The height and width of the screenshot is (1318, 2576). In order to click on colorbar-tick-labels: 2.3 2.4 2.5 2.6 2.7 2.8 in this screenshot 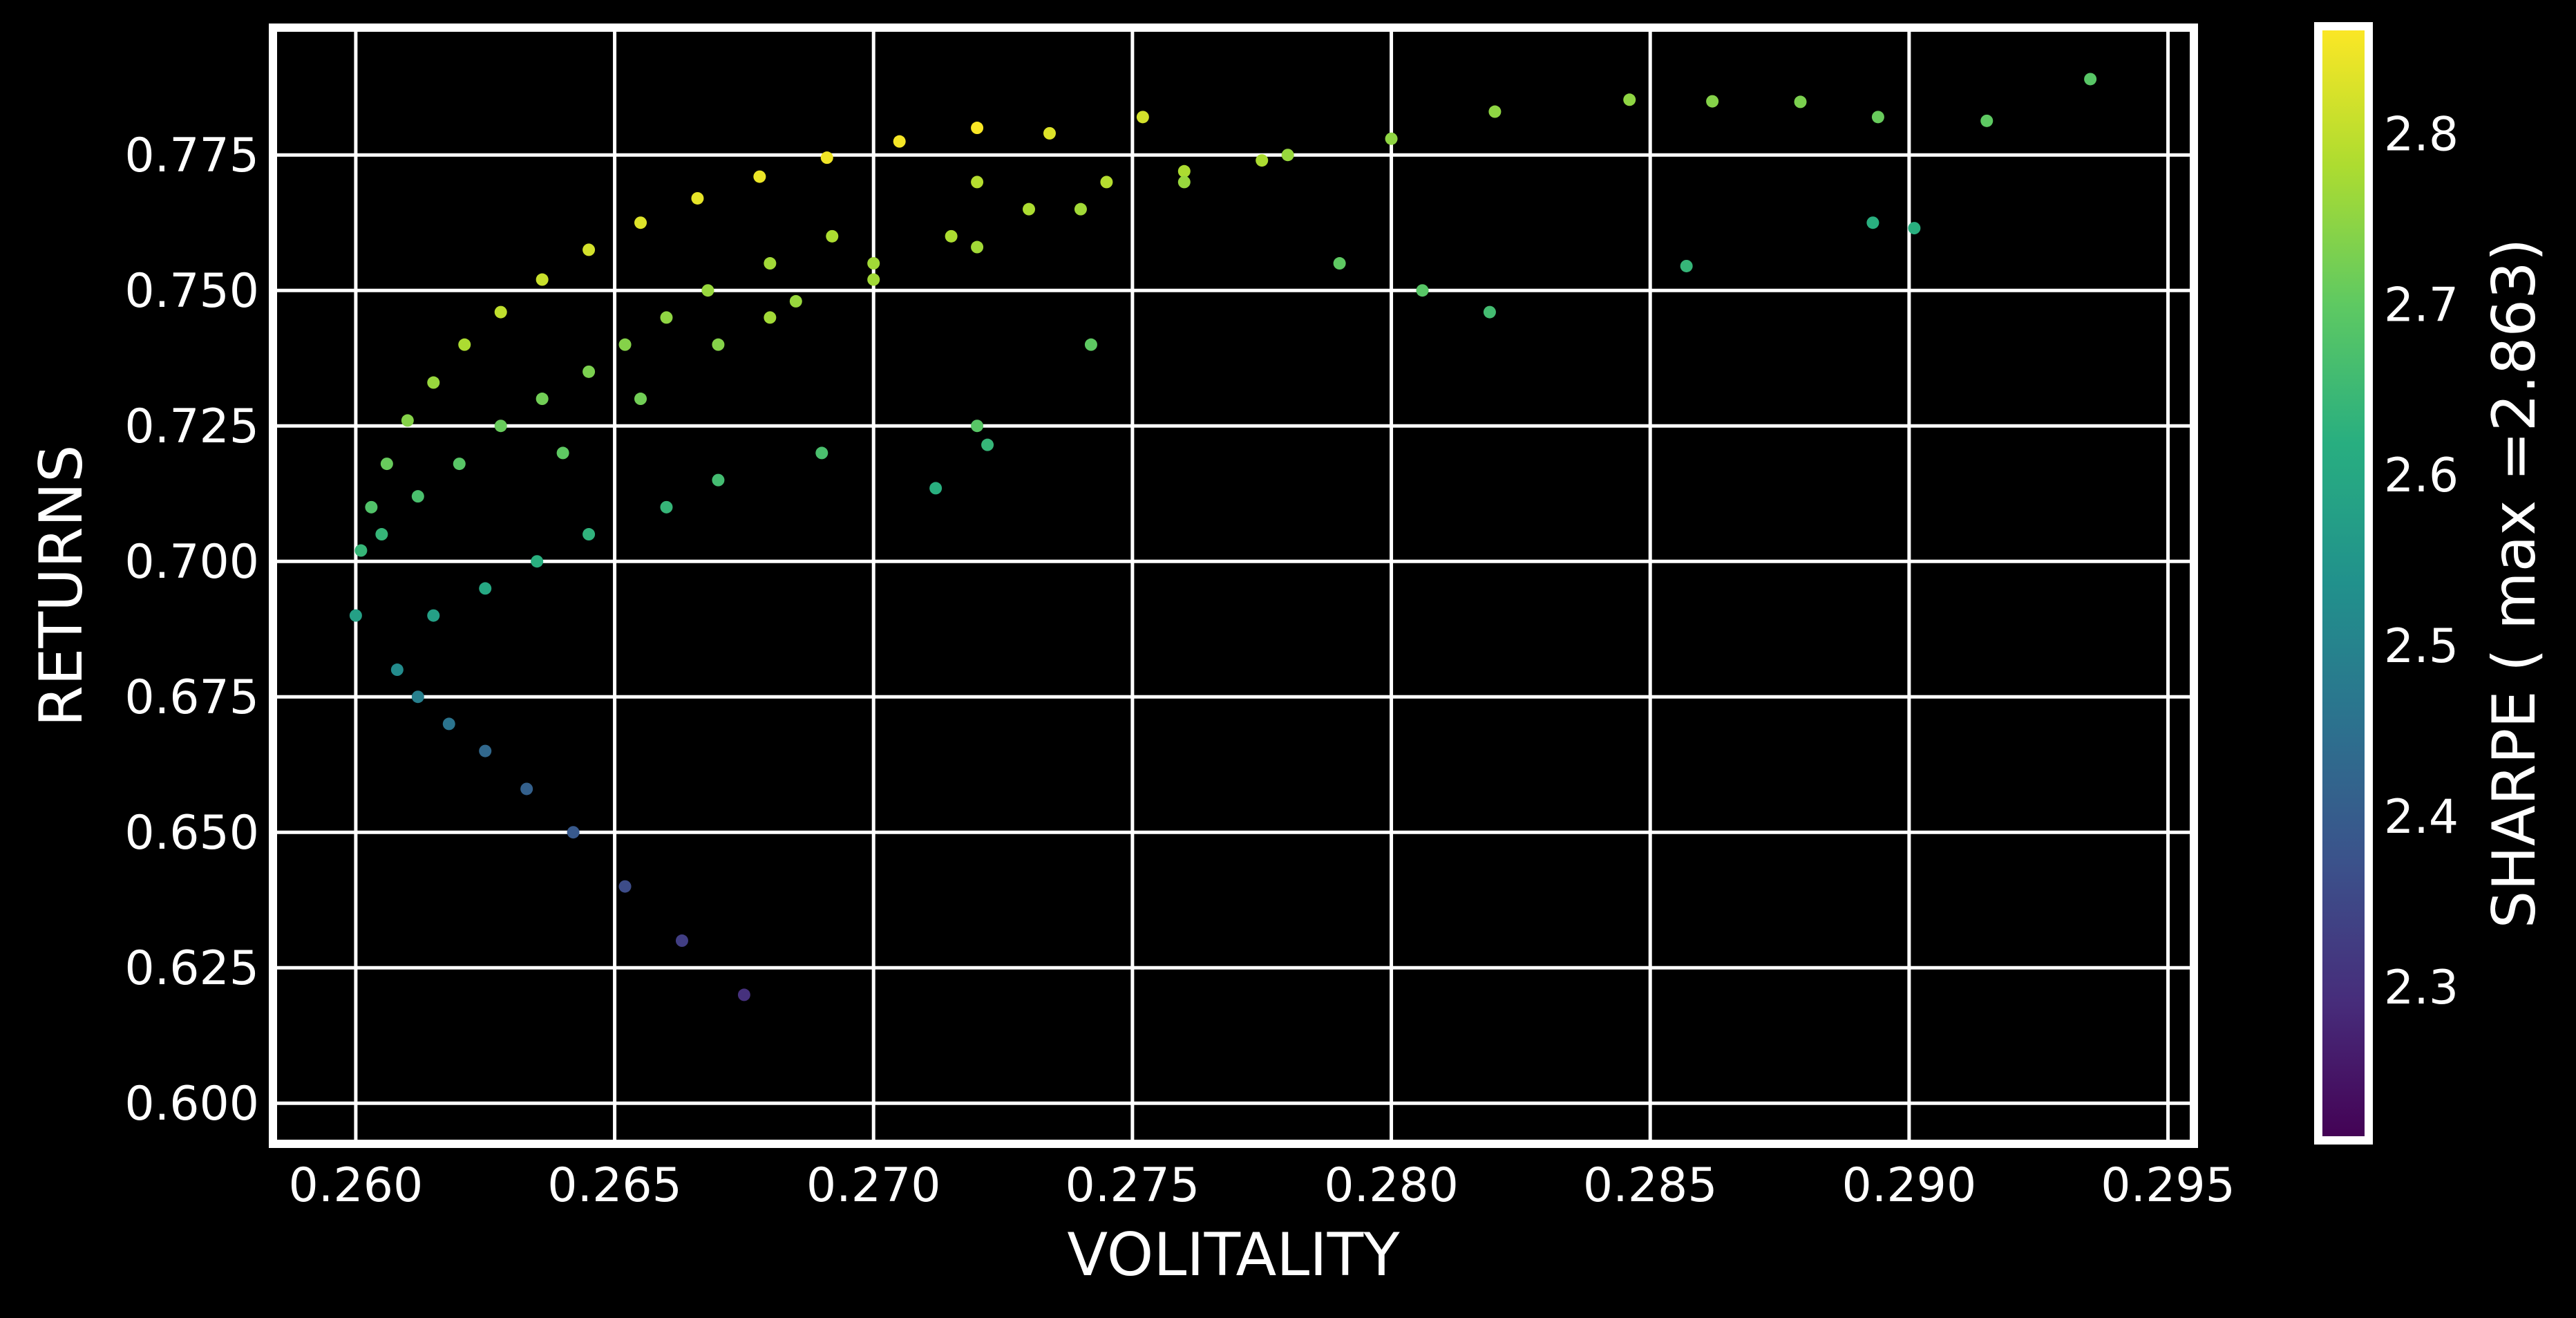, I will do `click(2421, 561)`.